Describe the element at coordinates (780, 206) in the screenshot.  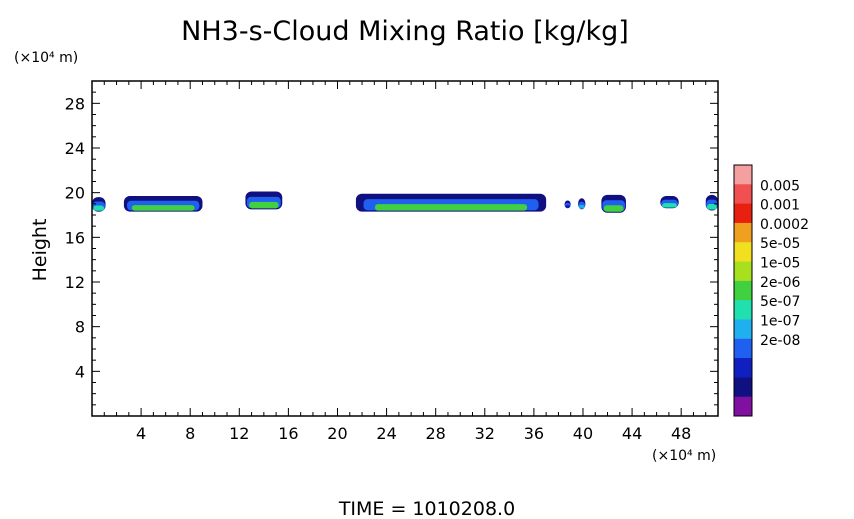
I see `colorbar-label: 0.001` at that location.